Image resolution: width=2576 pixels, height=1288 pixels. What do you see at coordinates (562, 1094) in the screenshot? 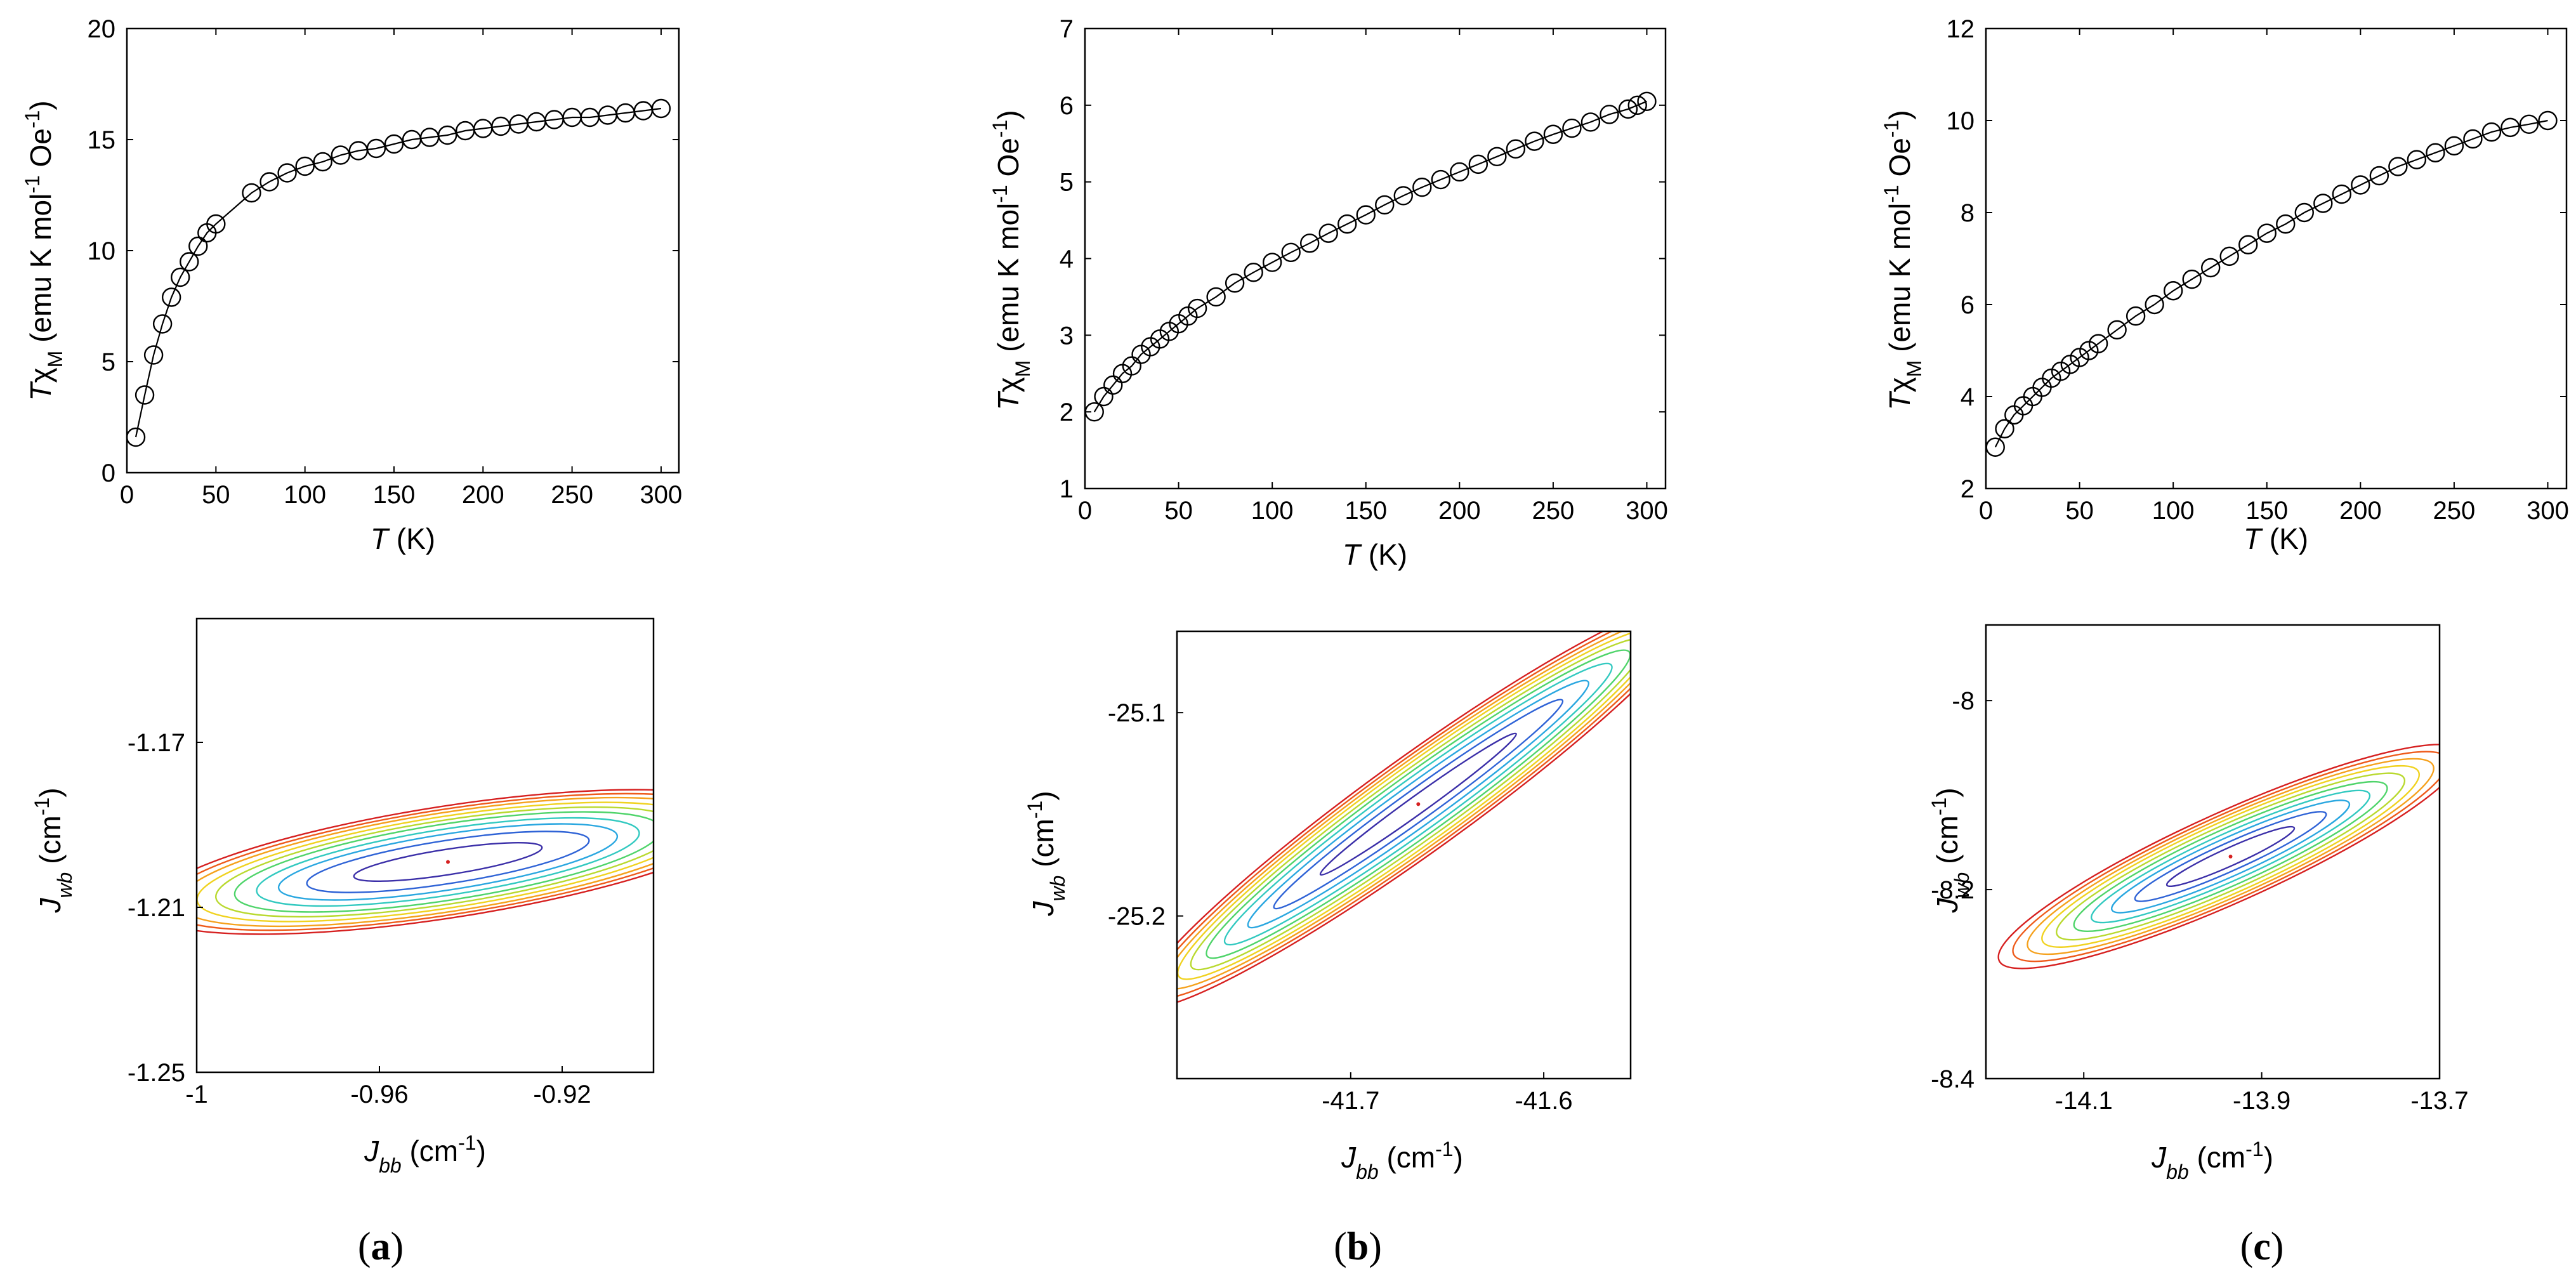
I see `x-tick-label: -0.92` at bounding box center [562, 1094].